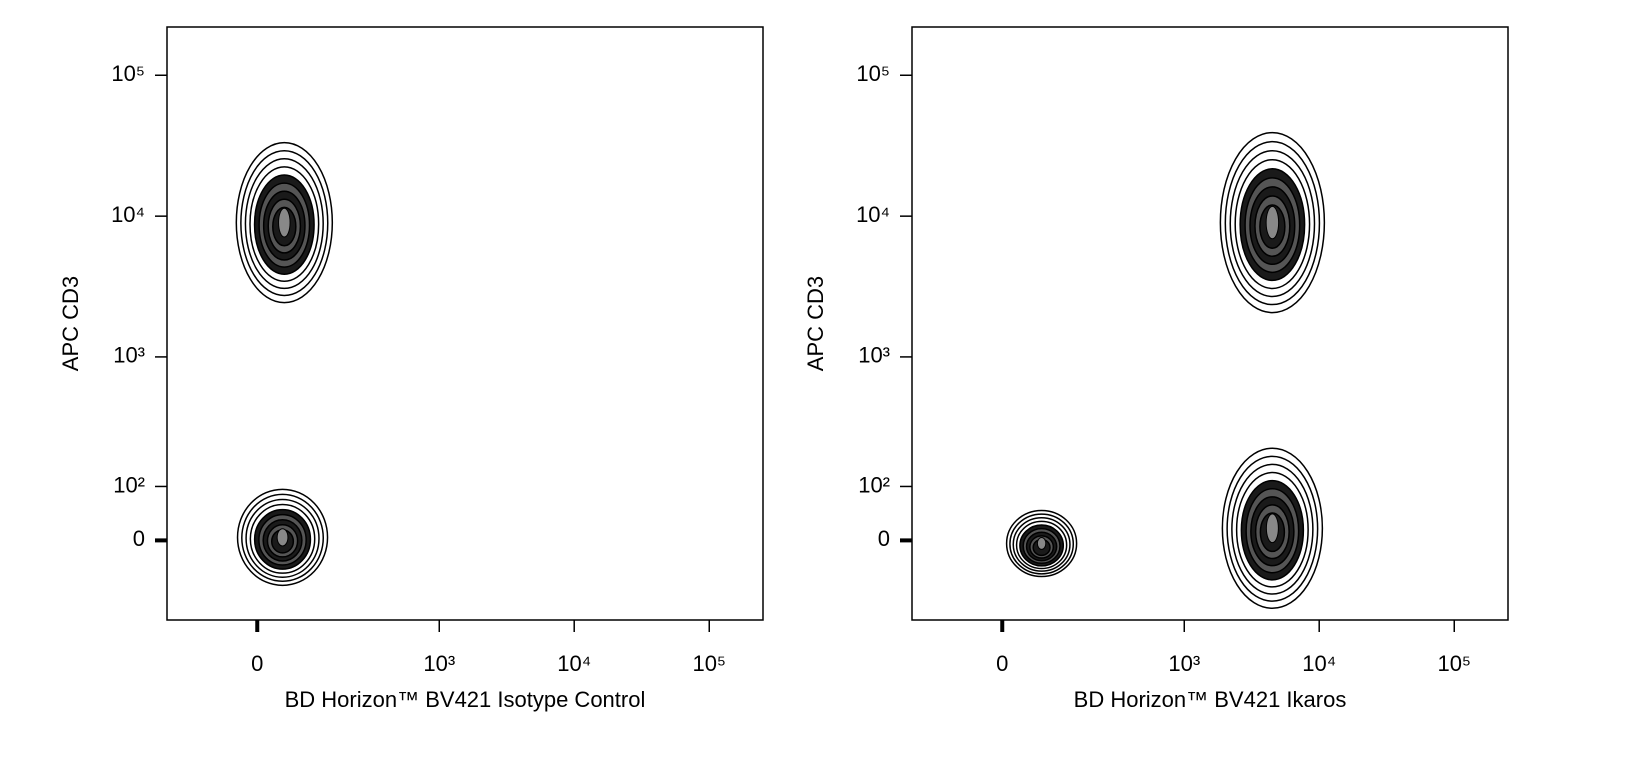 The width and height of the screenshot is (1640, 774). Describe the element at coordinates (465, 699) in the screenshot. I see `x-axis-label: BD Horizon™ BV421 Isotype Control` at that location.